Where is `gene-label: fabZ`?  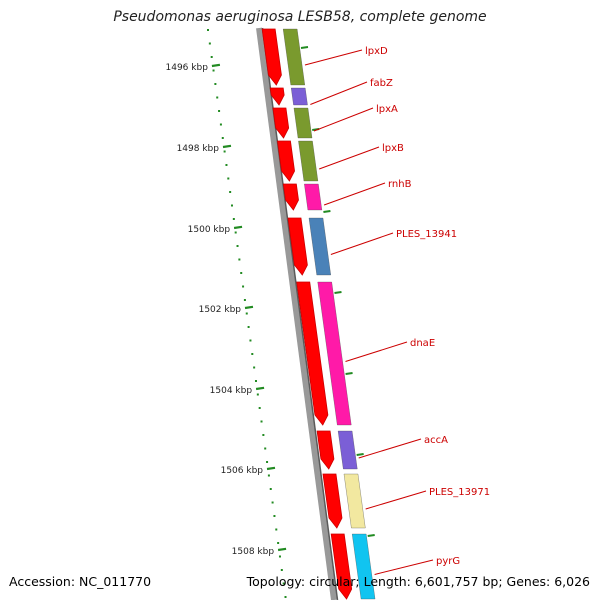 gene-label: fabZ is located at coordinates (381, 83).